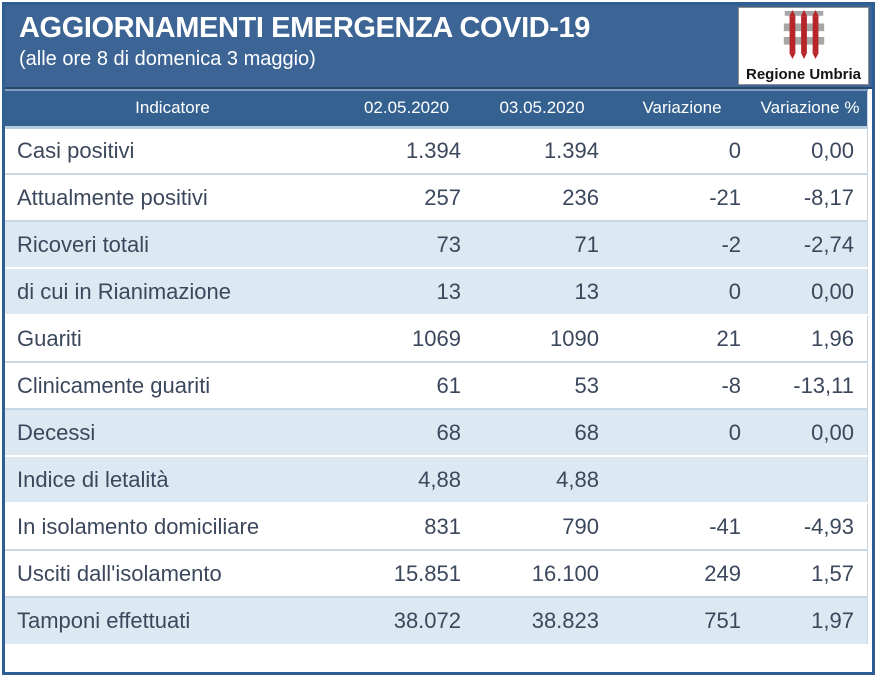 The image size is (877, 677). I want to click on value-cell: 1090, so click(542, 339).